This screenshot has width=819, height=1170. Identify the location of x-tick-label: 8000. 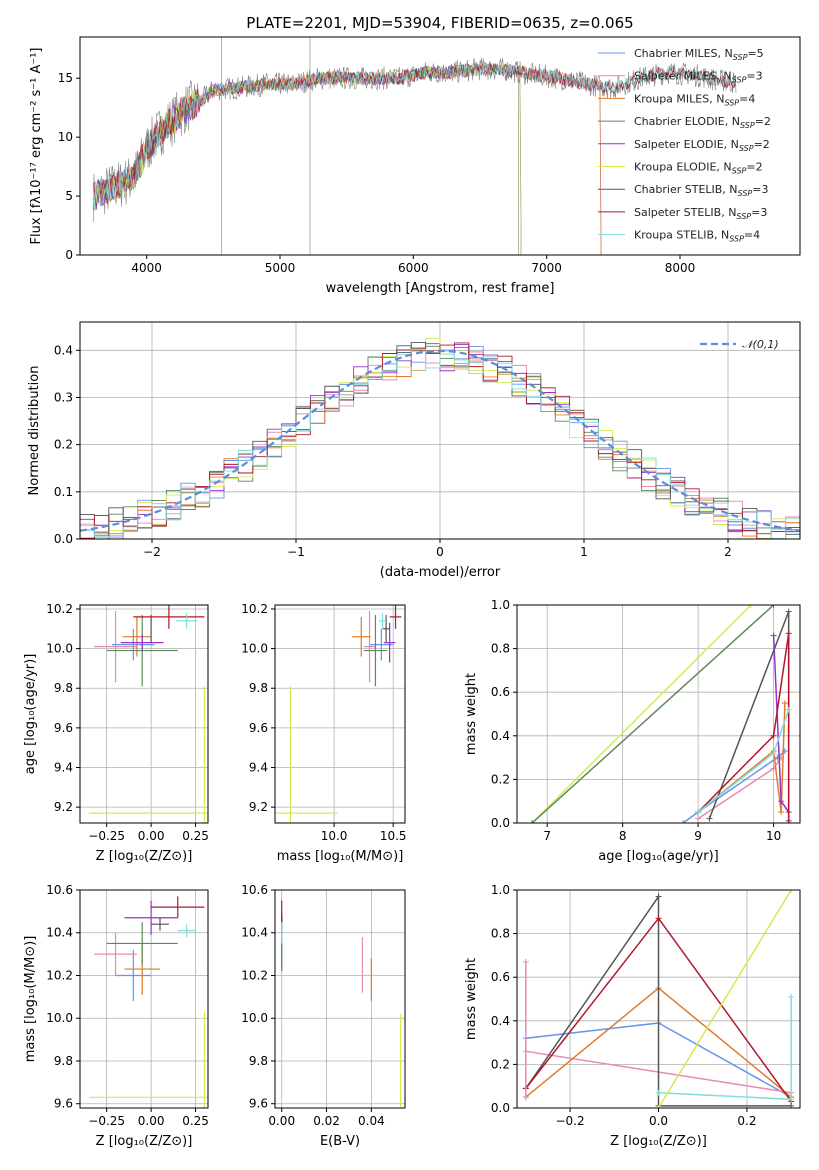
(680, 268).